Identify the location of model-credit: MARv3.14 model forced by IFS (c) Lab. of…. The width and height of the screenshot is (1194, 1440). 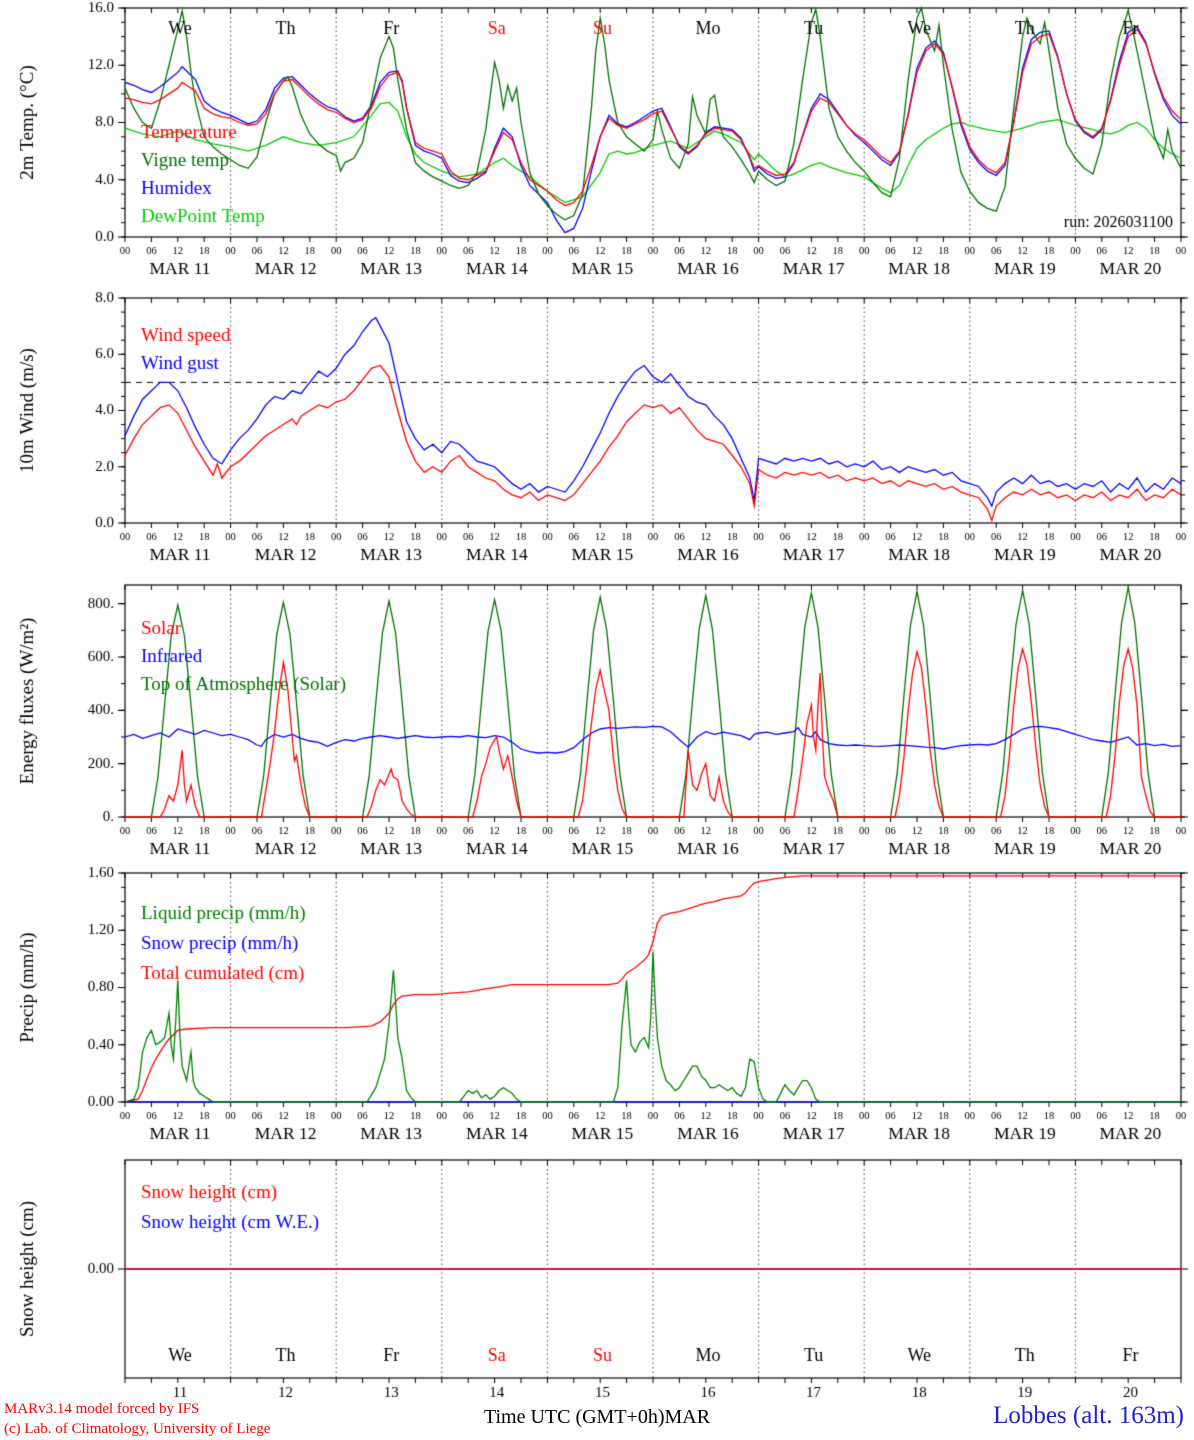
(137, 1419).